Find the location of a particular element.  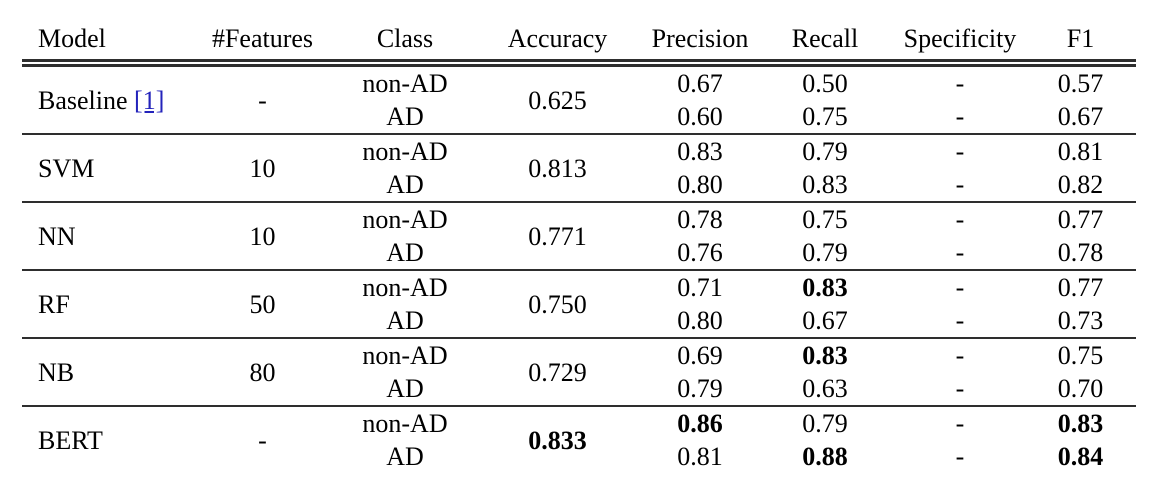

recall-cell: 0.67 is located at coordinates (825, 320).